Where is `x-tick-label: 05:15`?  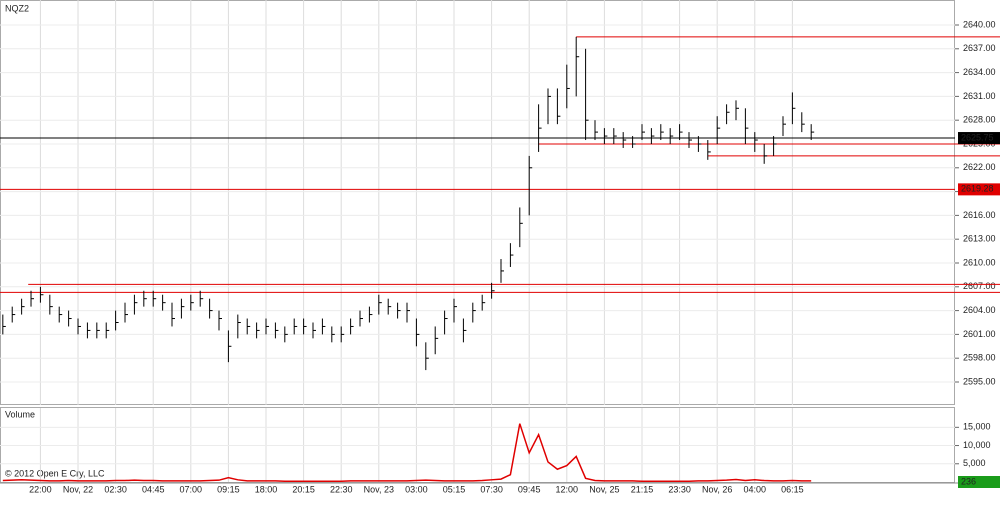 x-tick-label: 05:15 is located at coordinates (454, 489).